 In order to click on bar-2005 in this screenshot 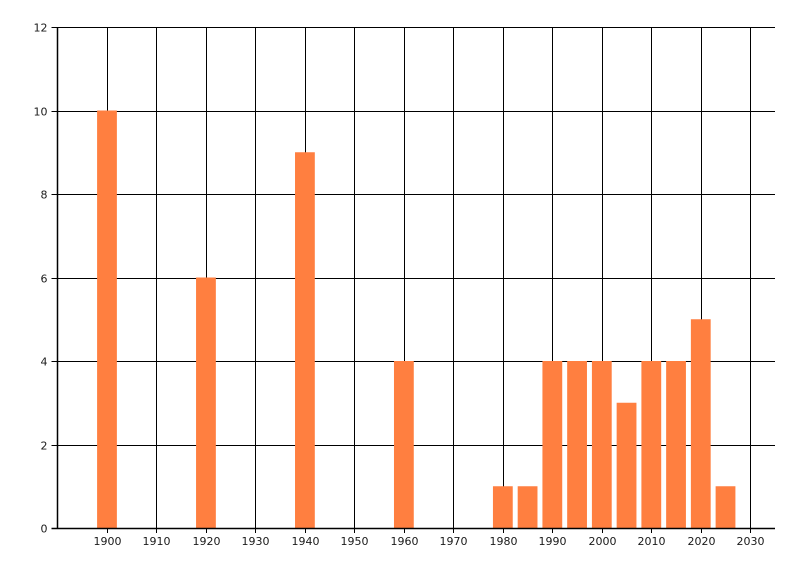, I will do `click(626, 465)`.